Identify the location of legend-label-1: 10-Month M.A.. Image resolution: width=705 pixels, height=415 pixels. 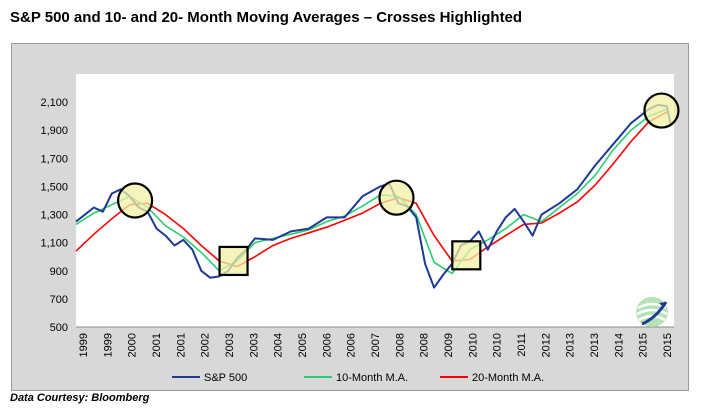
(372, 378).